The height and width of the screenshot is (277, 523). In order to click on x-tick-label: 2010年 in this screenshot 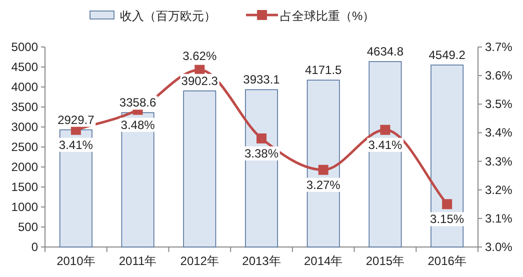, I will do `click(76, 261)`.